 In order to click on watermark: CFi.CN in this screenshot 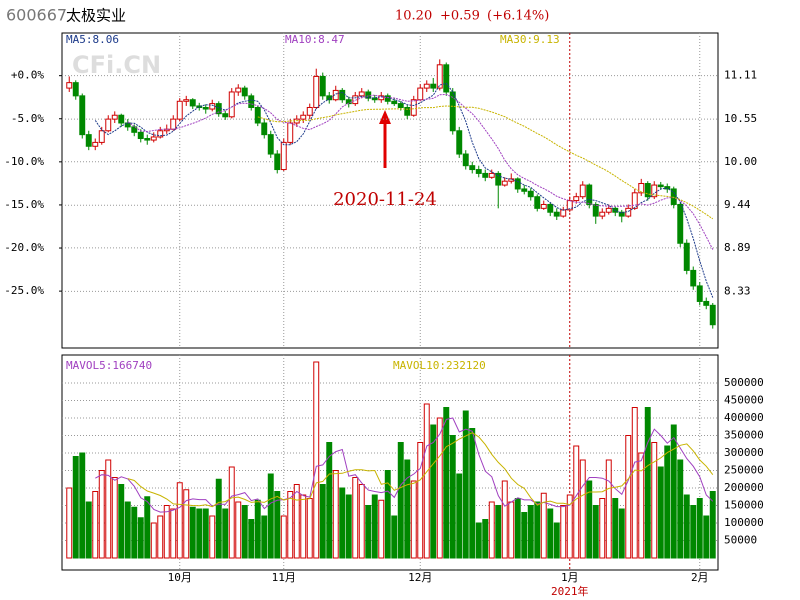, I will do `click(116, 65)`.